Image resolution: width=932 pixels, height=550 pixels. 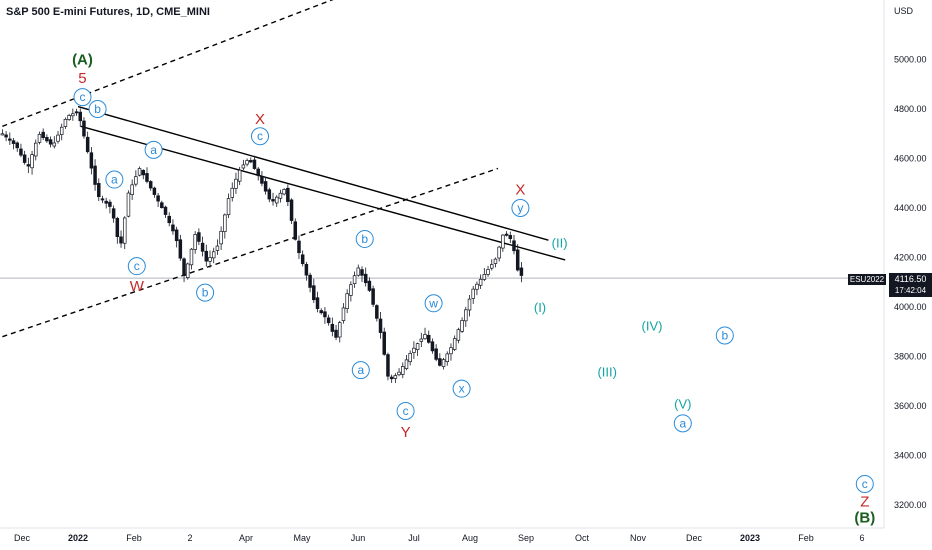 I want to click on price-tick-label: 4600.00, so click(x=910, y=159).